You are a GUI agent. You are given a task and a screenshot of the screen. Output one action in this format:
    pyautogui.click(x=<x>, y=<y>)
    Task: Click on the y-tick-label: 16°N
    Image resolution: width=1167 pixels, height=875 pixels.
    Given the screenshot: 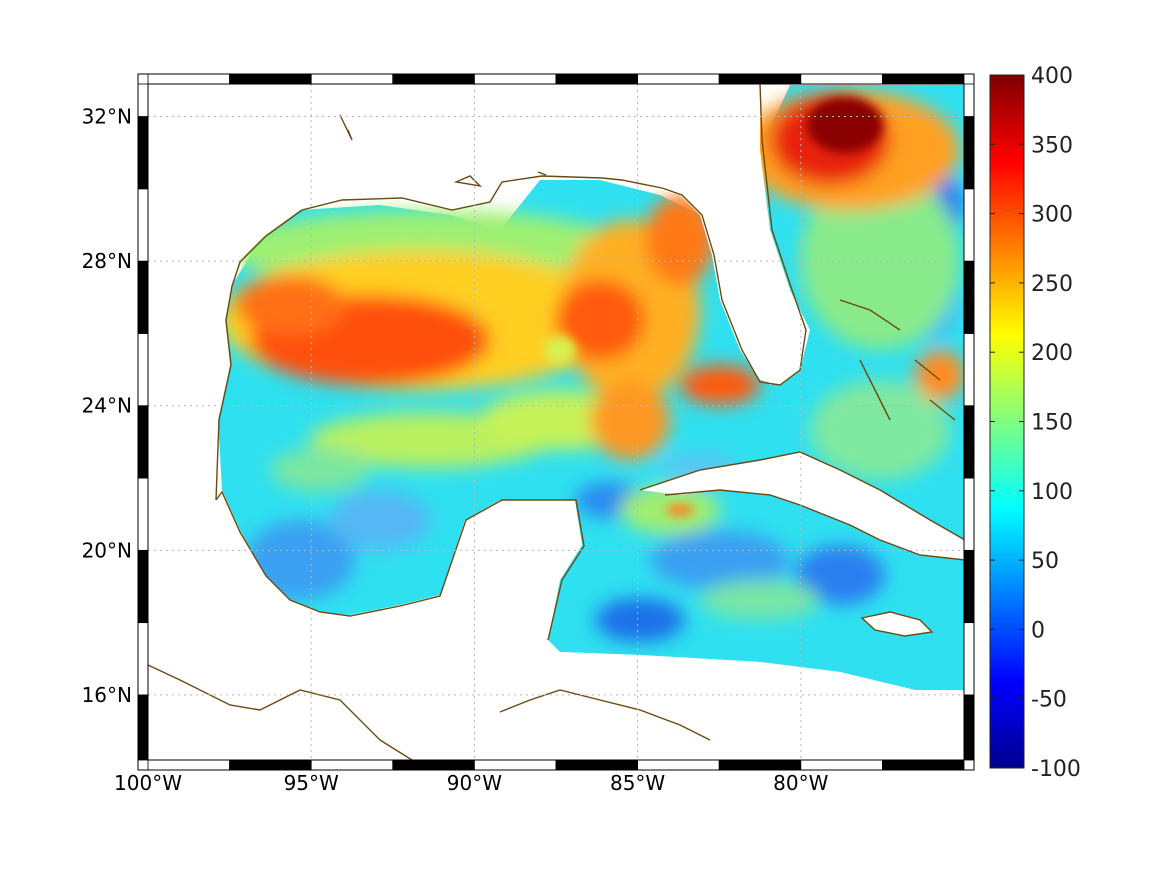 What is the action you would take?
    pyautogui.click(x=107, y=695)
    